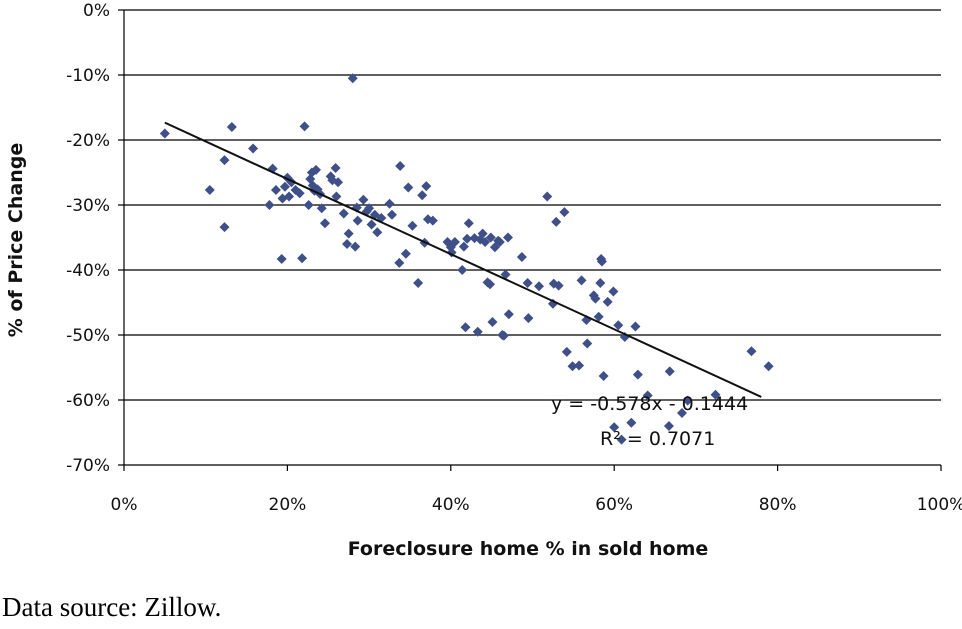 The height and width of the screenshot is (629, 962). I want to click on y-tick-label: -70%, so click(88, 466).